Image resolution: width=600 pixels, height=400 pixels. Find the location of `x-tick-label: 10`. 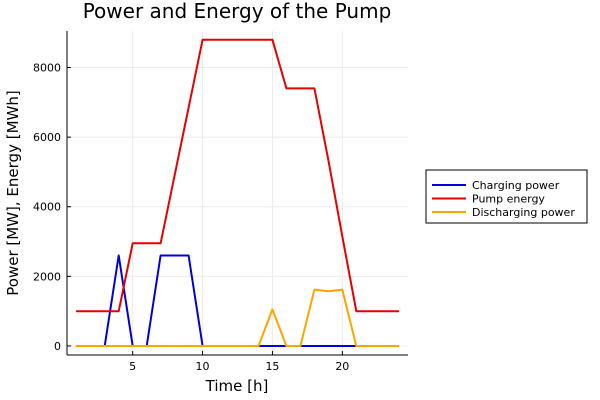

x-tick-label: 10 is located at coordinates (203, 366).